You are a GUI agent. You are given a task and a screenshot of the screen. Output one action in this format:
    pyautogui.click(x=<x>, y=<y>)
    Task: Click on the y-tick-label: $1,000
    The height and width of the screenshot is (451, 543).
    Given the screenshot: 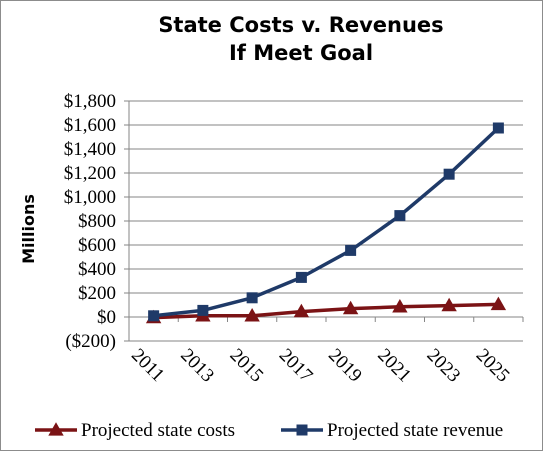 What is the action you would take?
    pyautogui.click(x=90, y=197)
    